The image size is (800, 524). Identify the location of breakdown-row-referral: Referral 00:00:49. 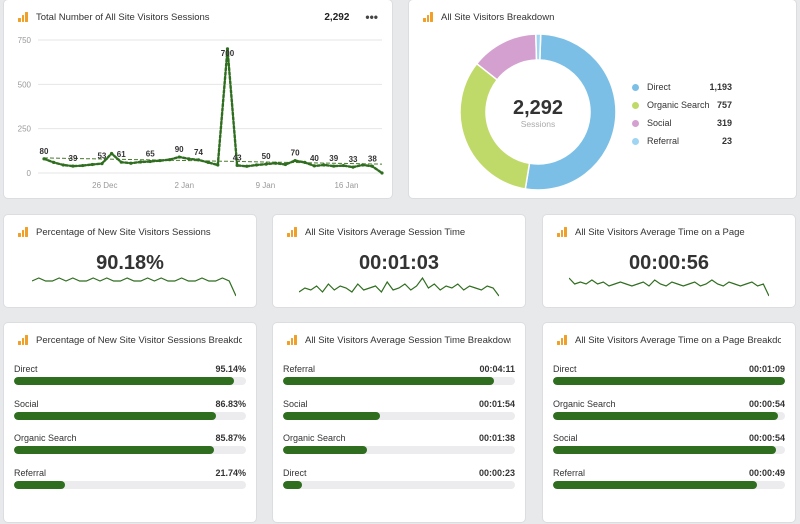
(669, 484).